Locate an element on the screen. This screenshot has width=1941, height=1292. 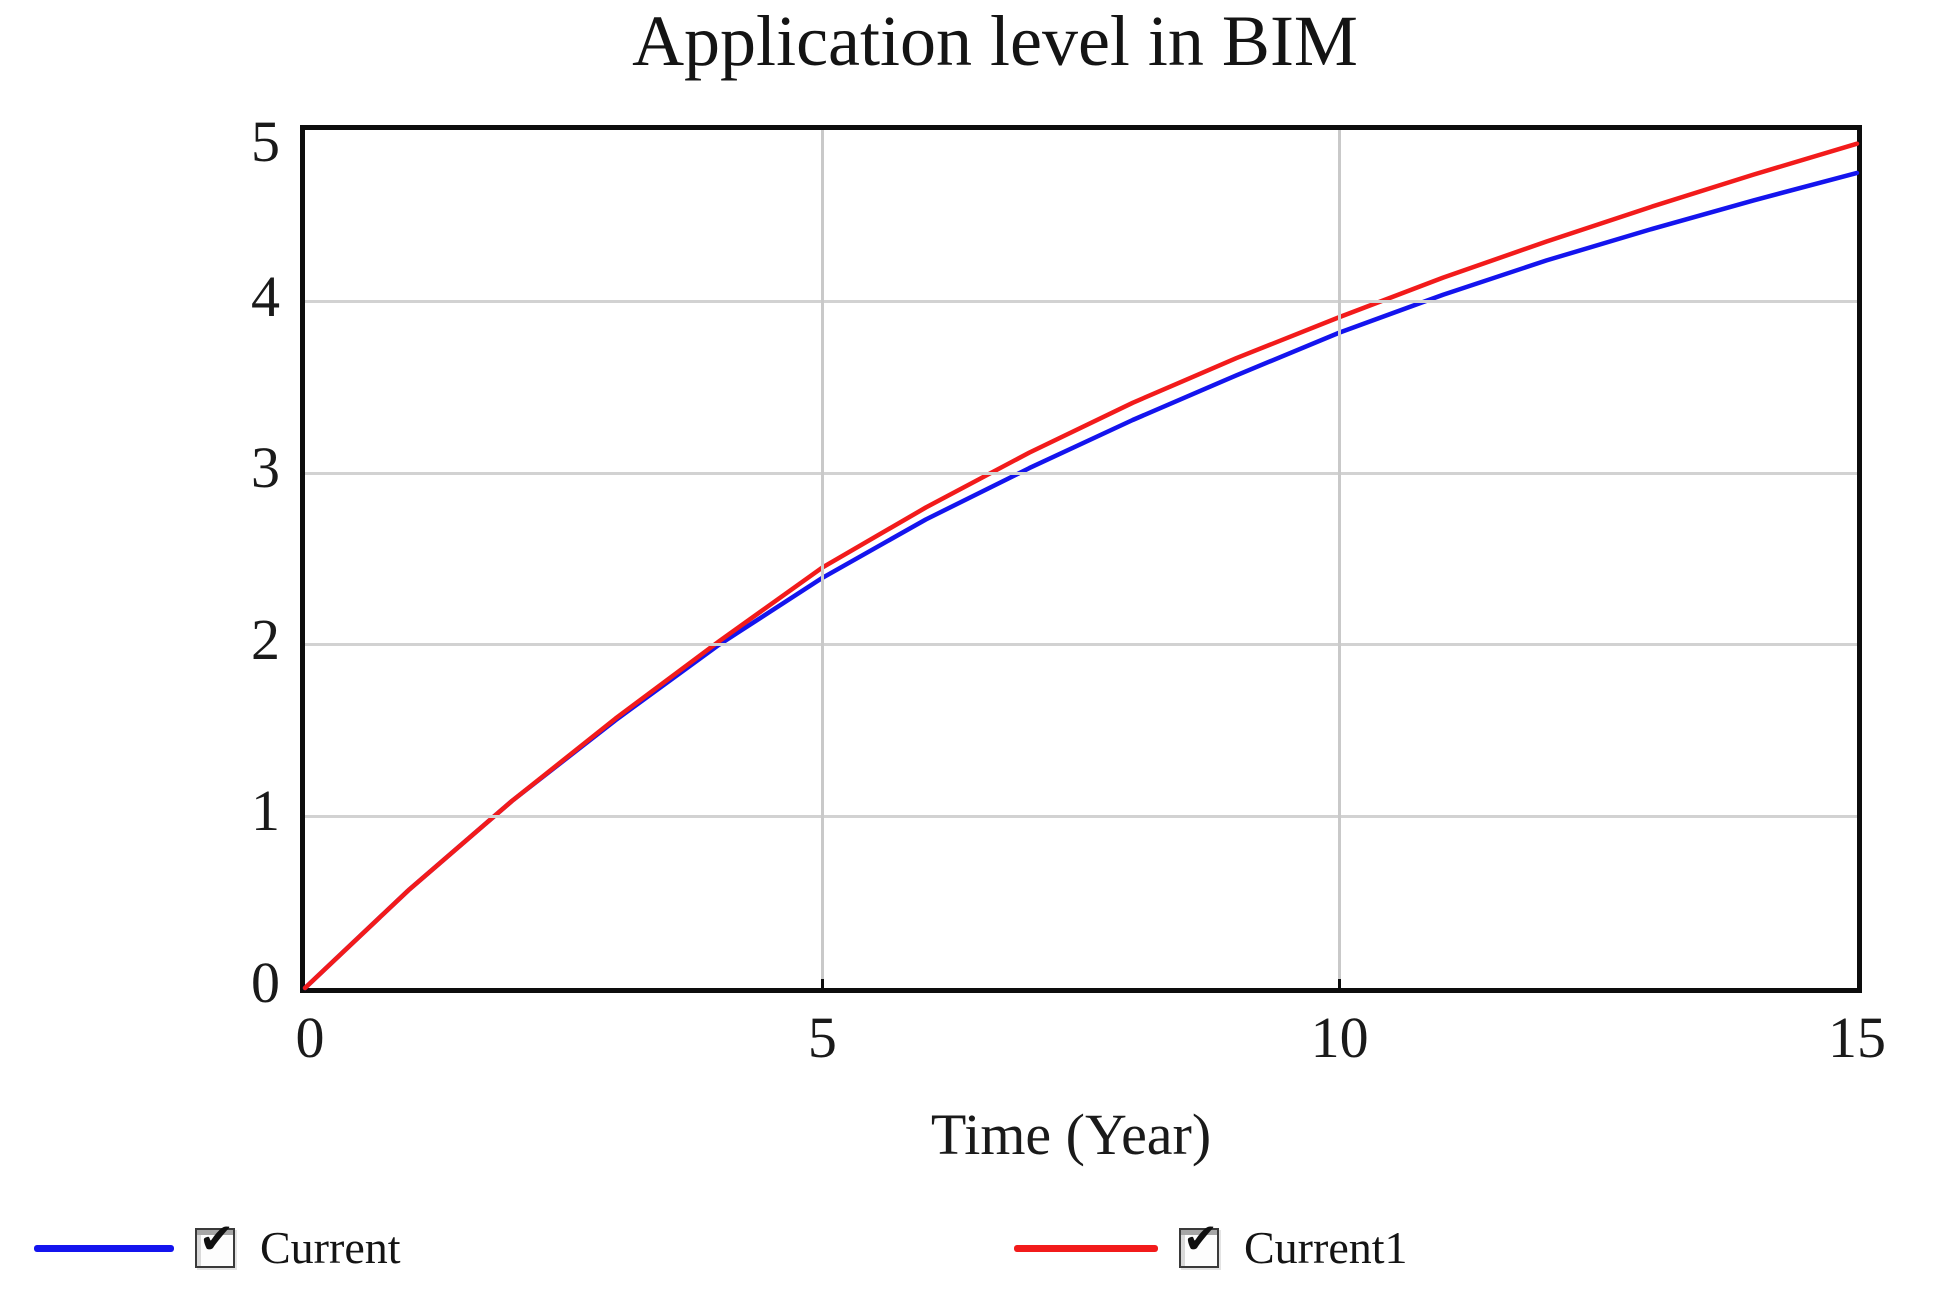
y-tick-label: 3 is located at coordinates (265, 468).